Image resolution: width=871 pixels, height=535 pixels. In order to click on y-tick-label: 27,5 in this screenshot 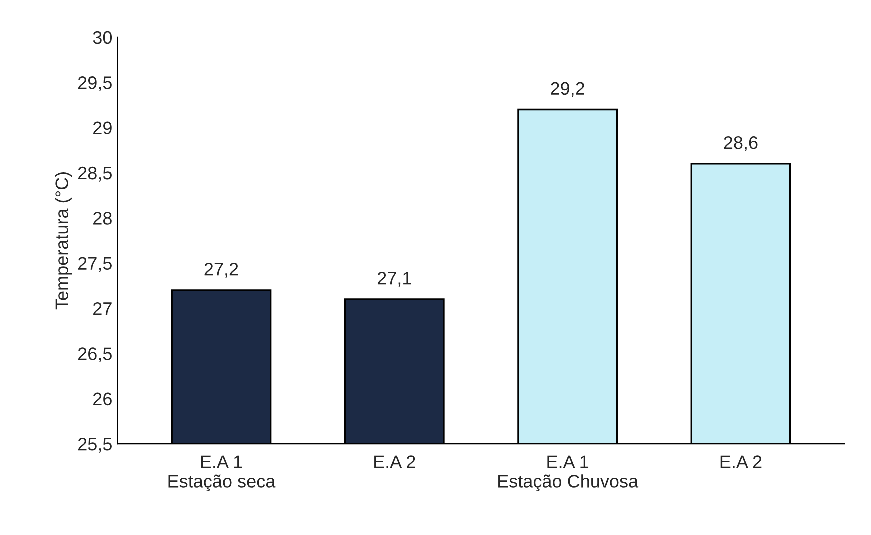, I will do `click(95, 264)`.